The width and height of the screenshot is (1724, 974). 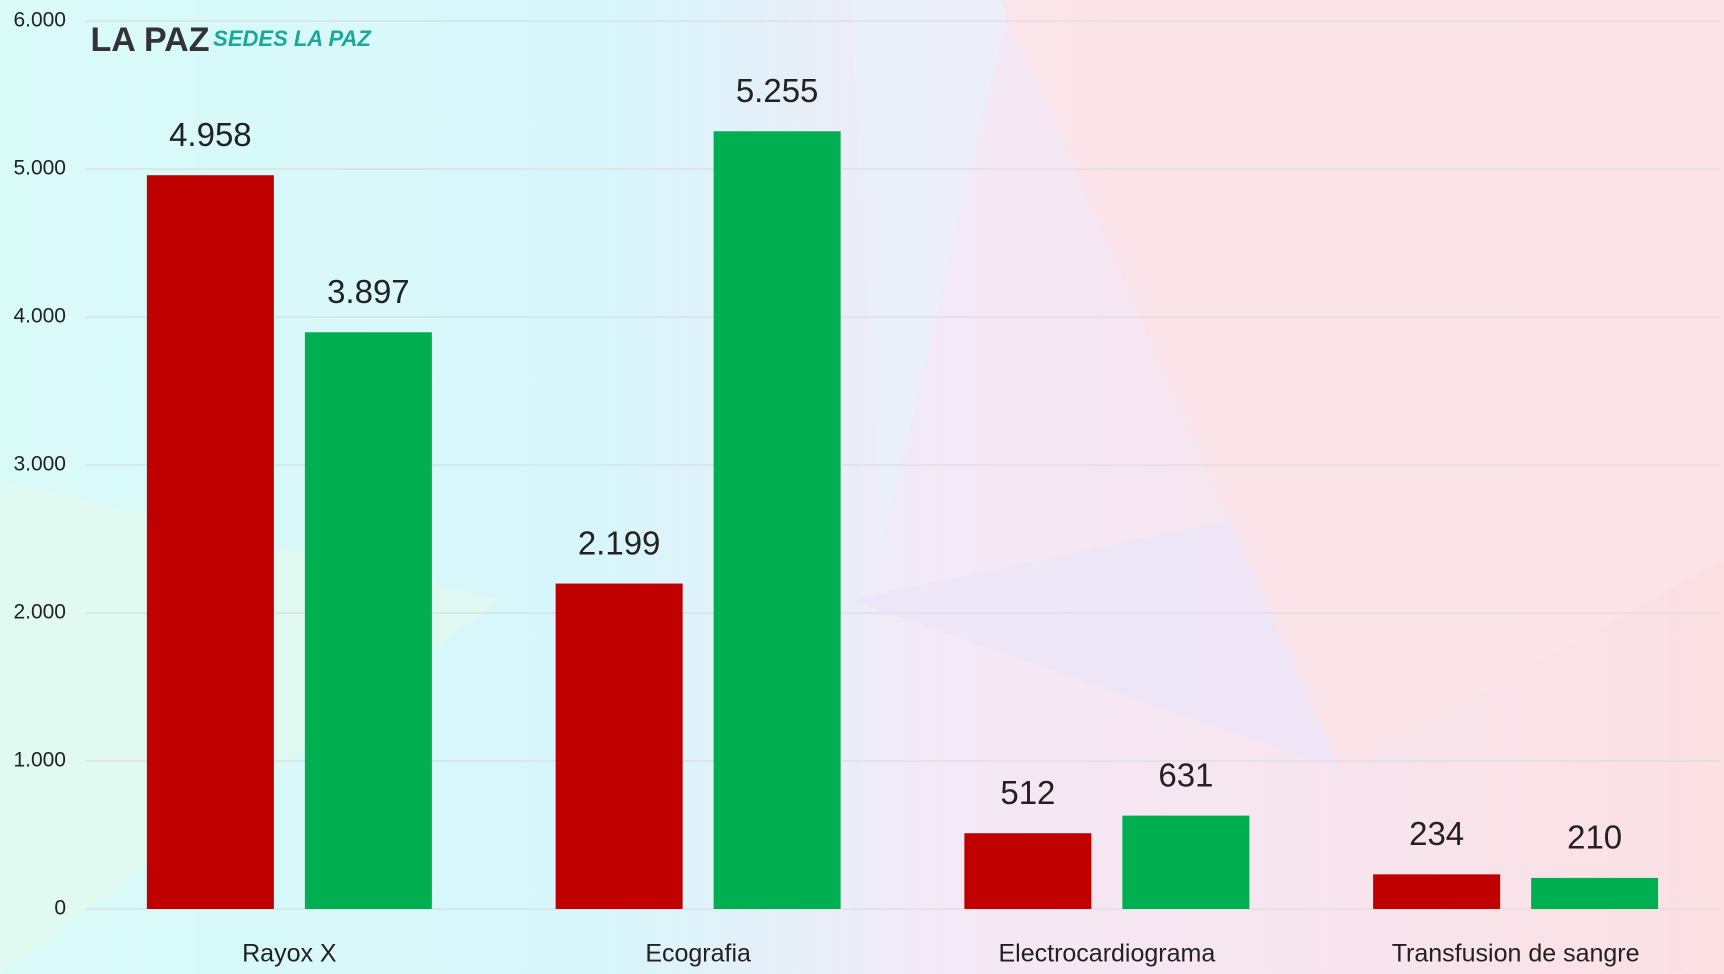 I want to click on logo-text: LA PAZ, so click(x=150, y=40).